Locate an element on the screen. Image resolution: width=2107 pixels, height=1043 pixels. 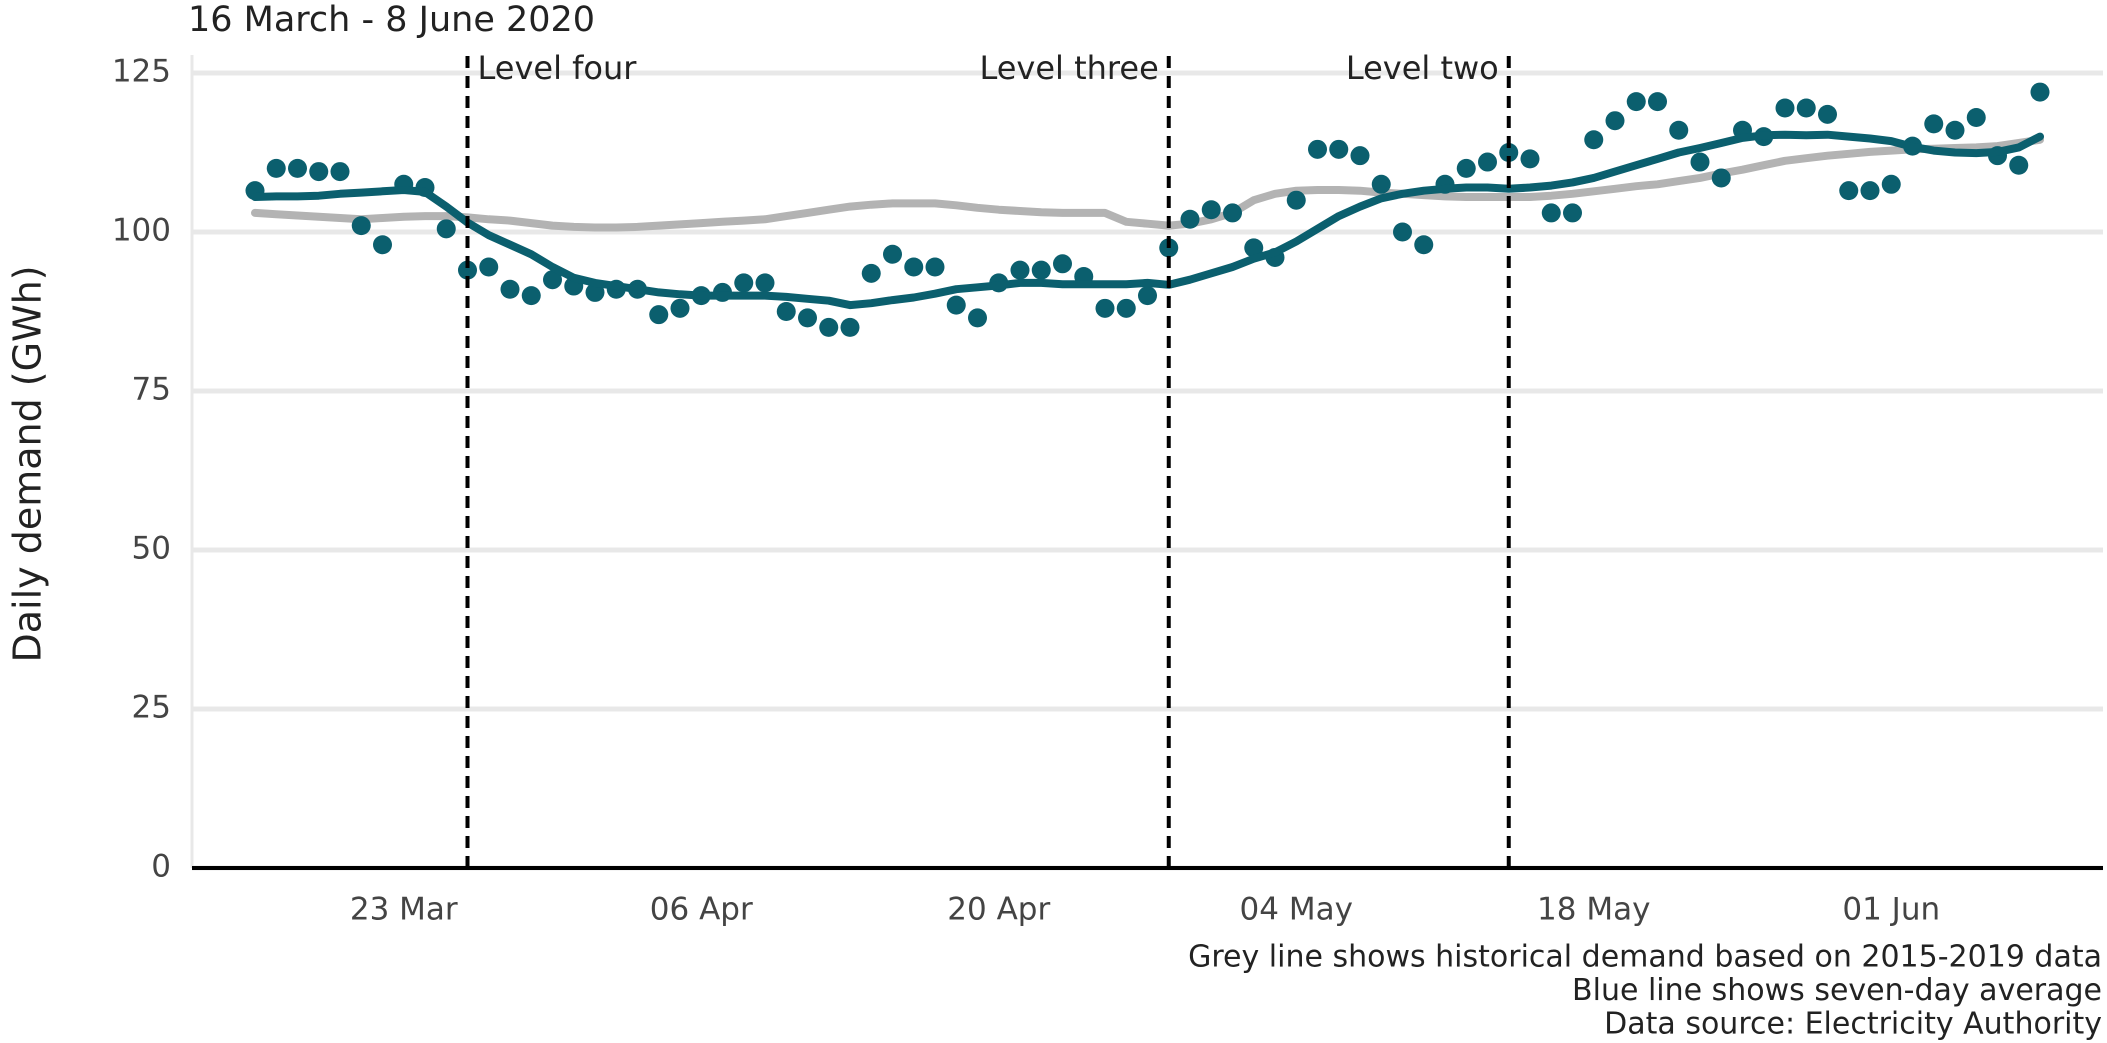
event-label: Level two is located at coordinates (1422, 68).